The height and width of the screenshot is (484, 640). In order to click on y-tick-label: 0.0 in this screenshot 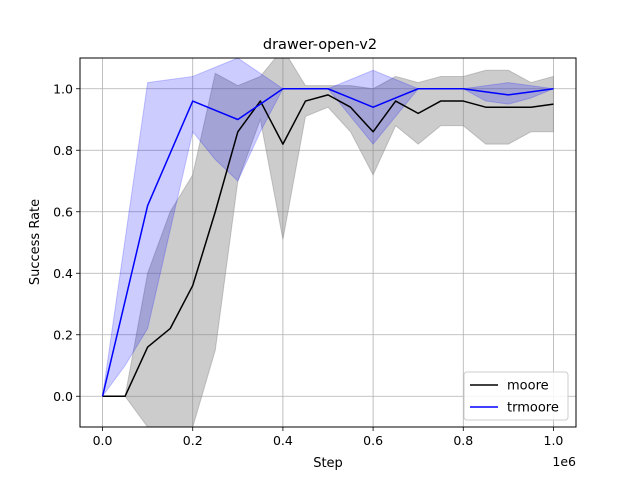, I will do `click(63, 396)`.